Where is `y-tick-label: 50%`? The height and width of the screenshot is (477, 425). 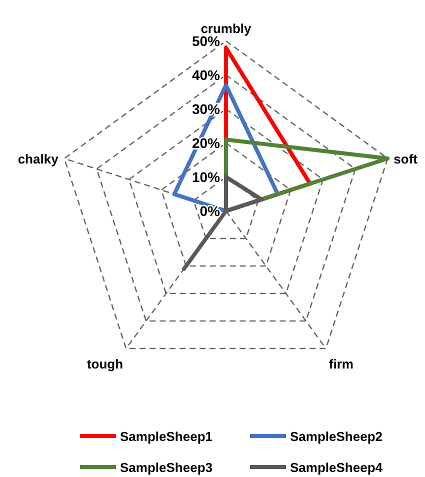 y-tick-label: 50% is located at coordinates (206, 41).